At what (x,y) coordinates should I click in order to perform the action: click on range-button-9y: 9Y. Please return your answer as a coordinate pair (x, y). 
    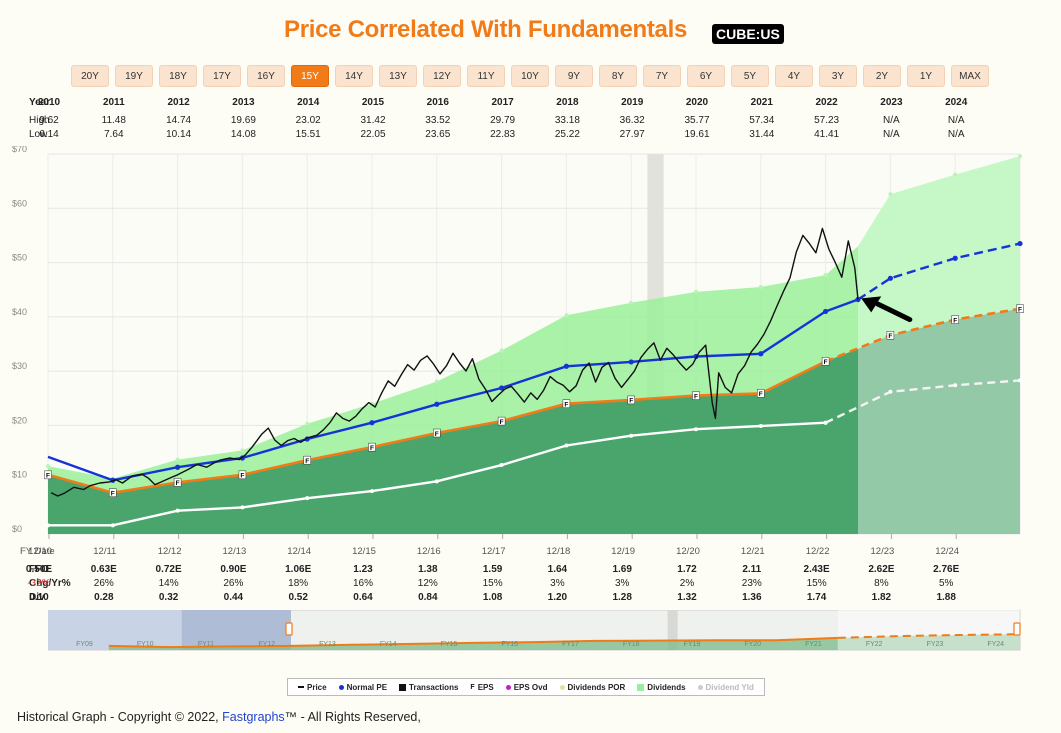
    Looking at the image, I should click on (574, 76).